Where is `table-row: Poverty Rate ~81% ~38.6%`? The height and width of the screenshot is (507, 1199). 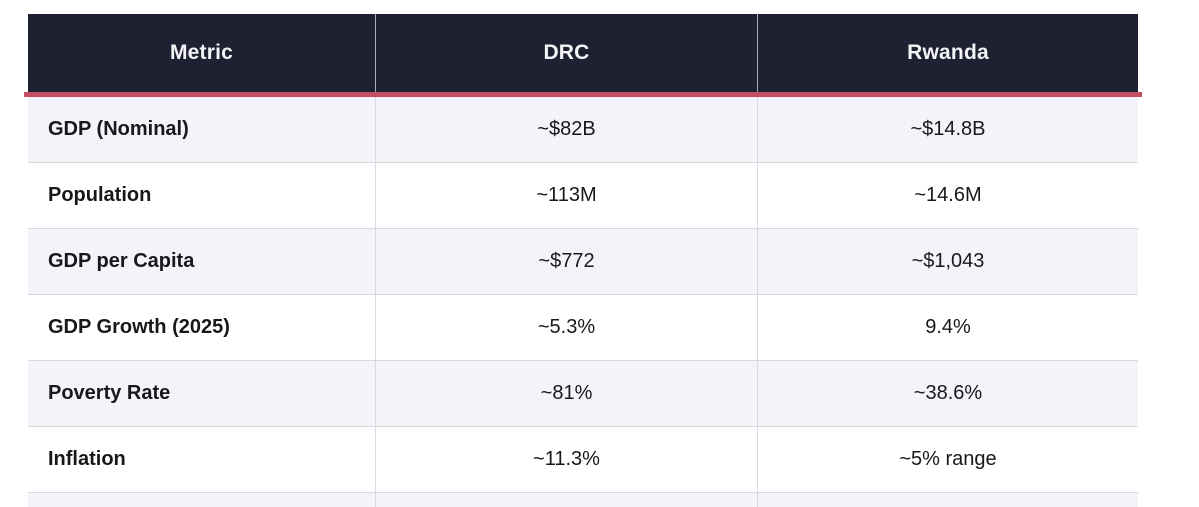 table-row: Poverty Rate ~81% ~38.6% is located at coordinates (583, 394).